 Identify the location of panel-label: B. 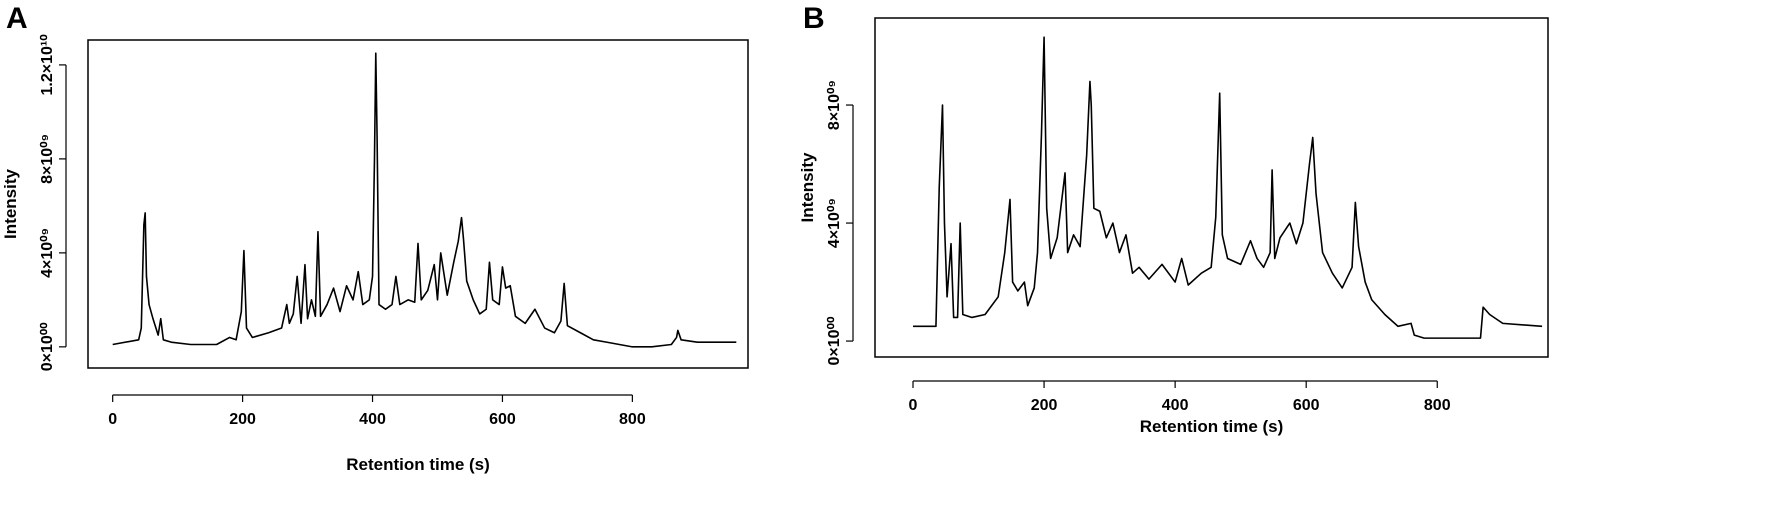
(814, 18).